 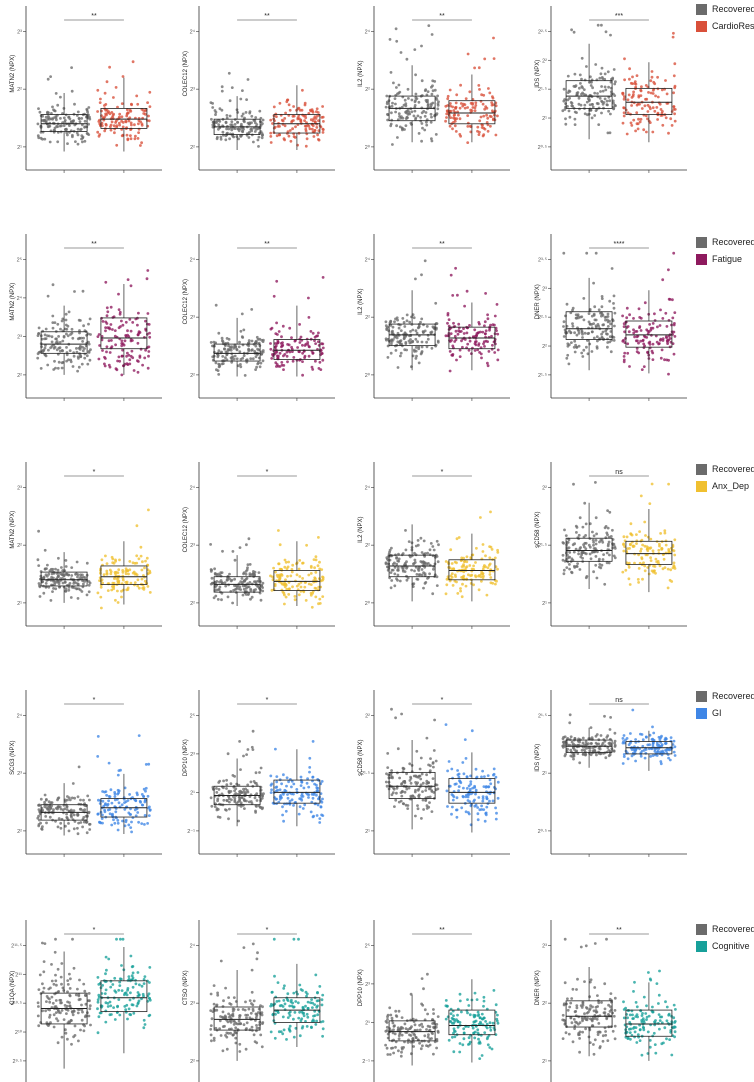 I want to click on y-tick-label: 2¹¹, so click(x=18, y=975).